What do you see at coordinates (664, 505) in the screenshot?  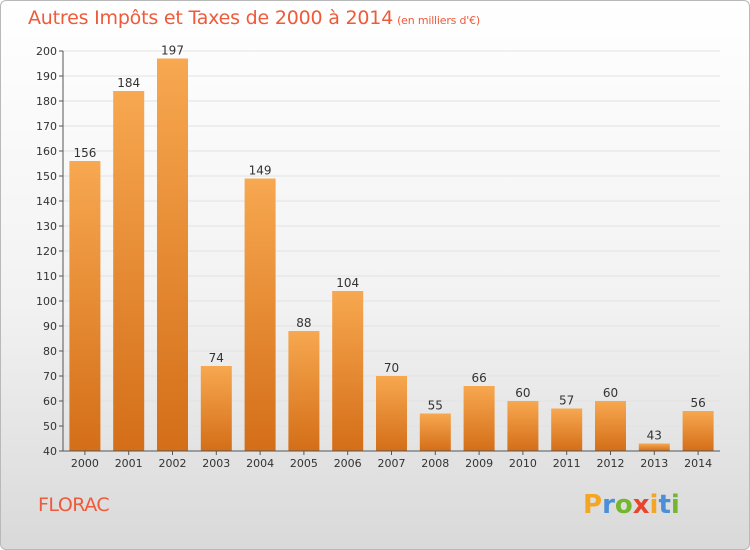 I see `logo-letter: t` at bounding box center [664, 505].